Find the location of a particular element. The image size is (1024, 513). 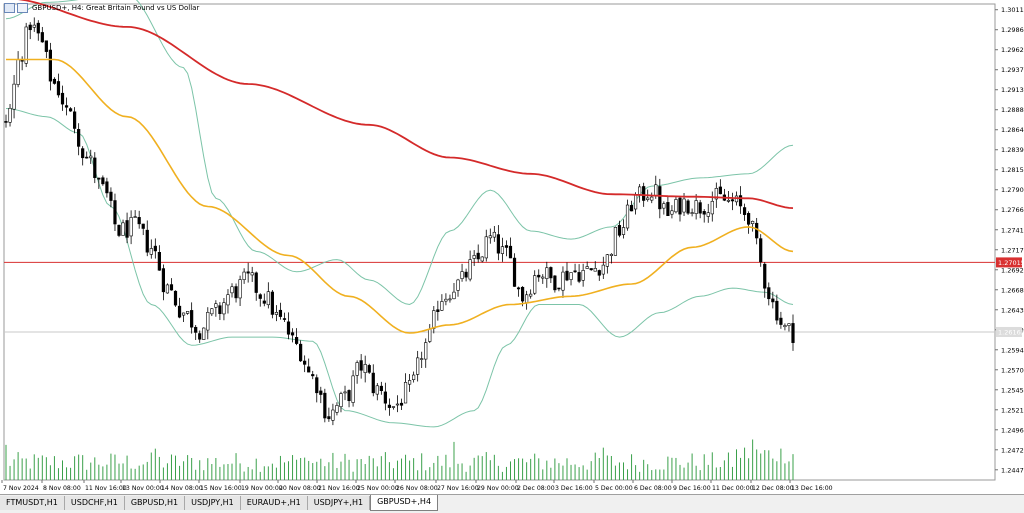

time-label: 26 Nov 08:00 is located at coordinates (417, 488).